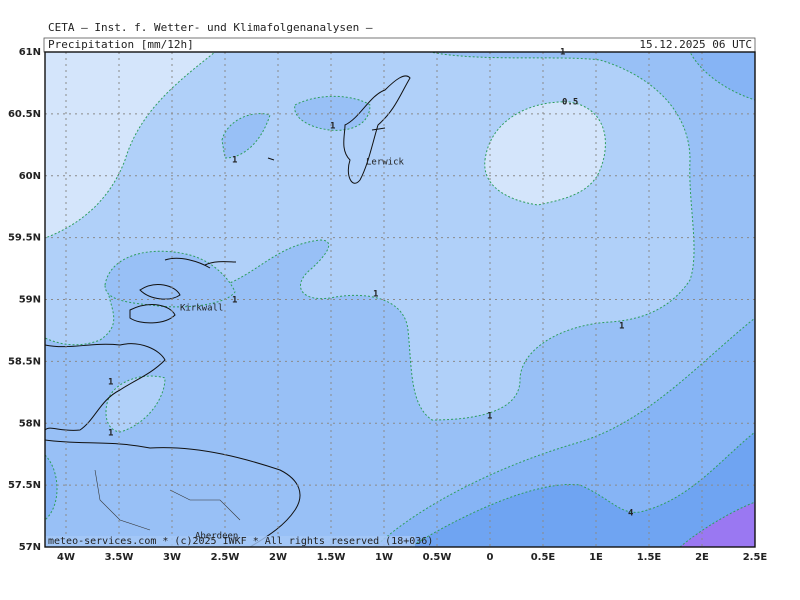  Describe the element at coordinates (225, 557) in the screenshot. I see `x-tick-label: 2.5W` at that location.